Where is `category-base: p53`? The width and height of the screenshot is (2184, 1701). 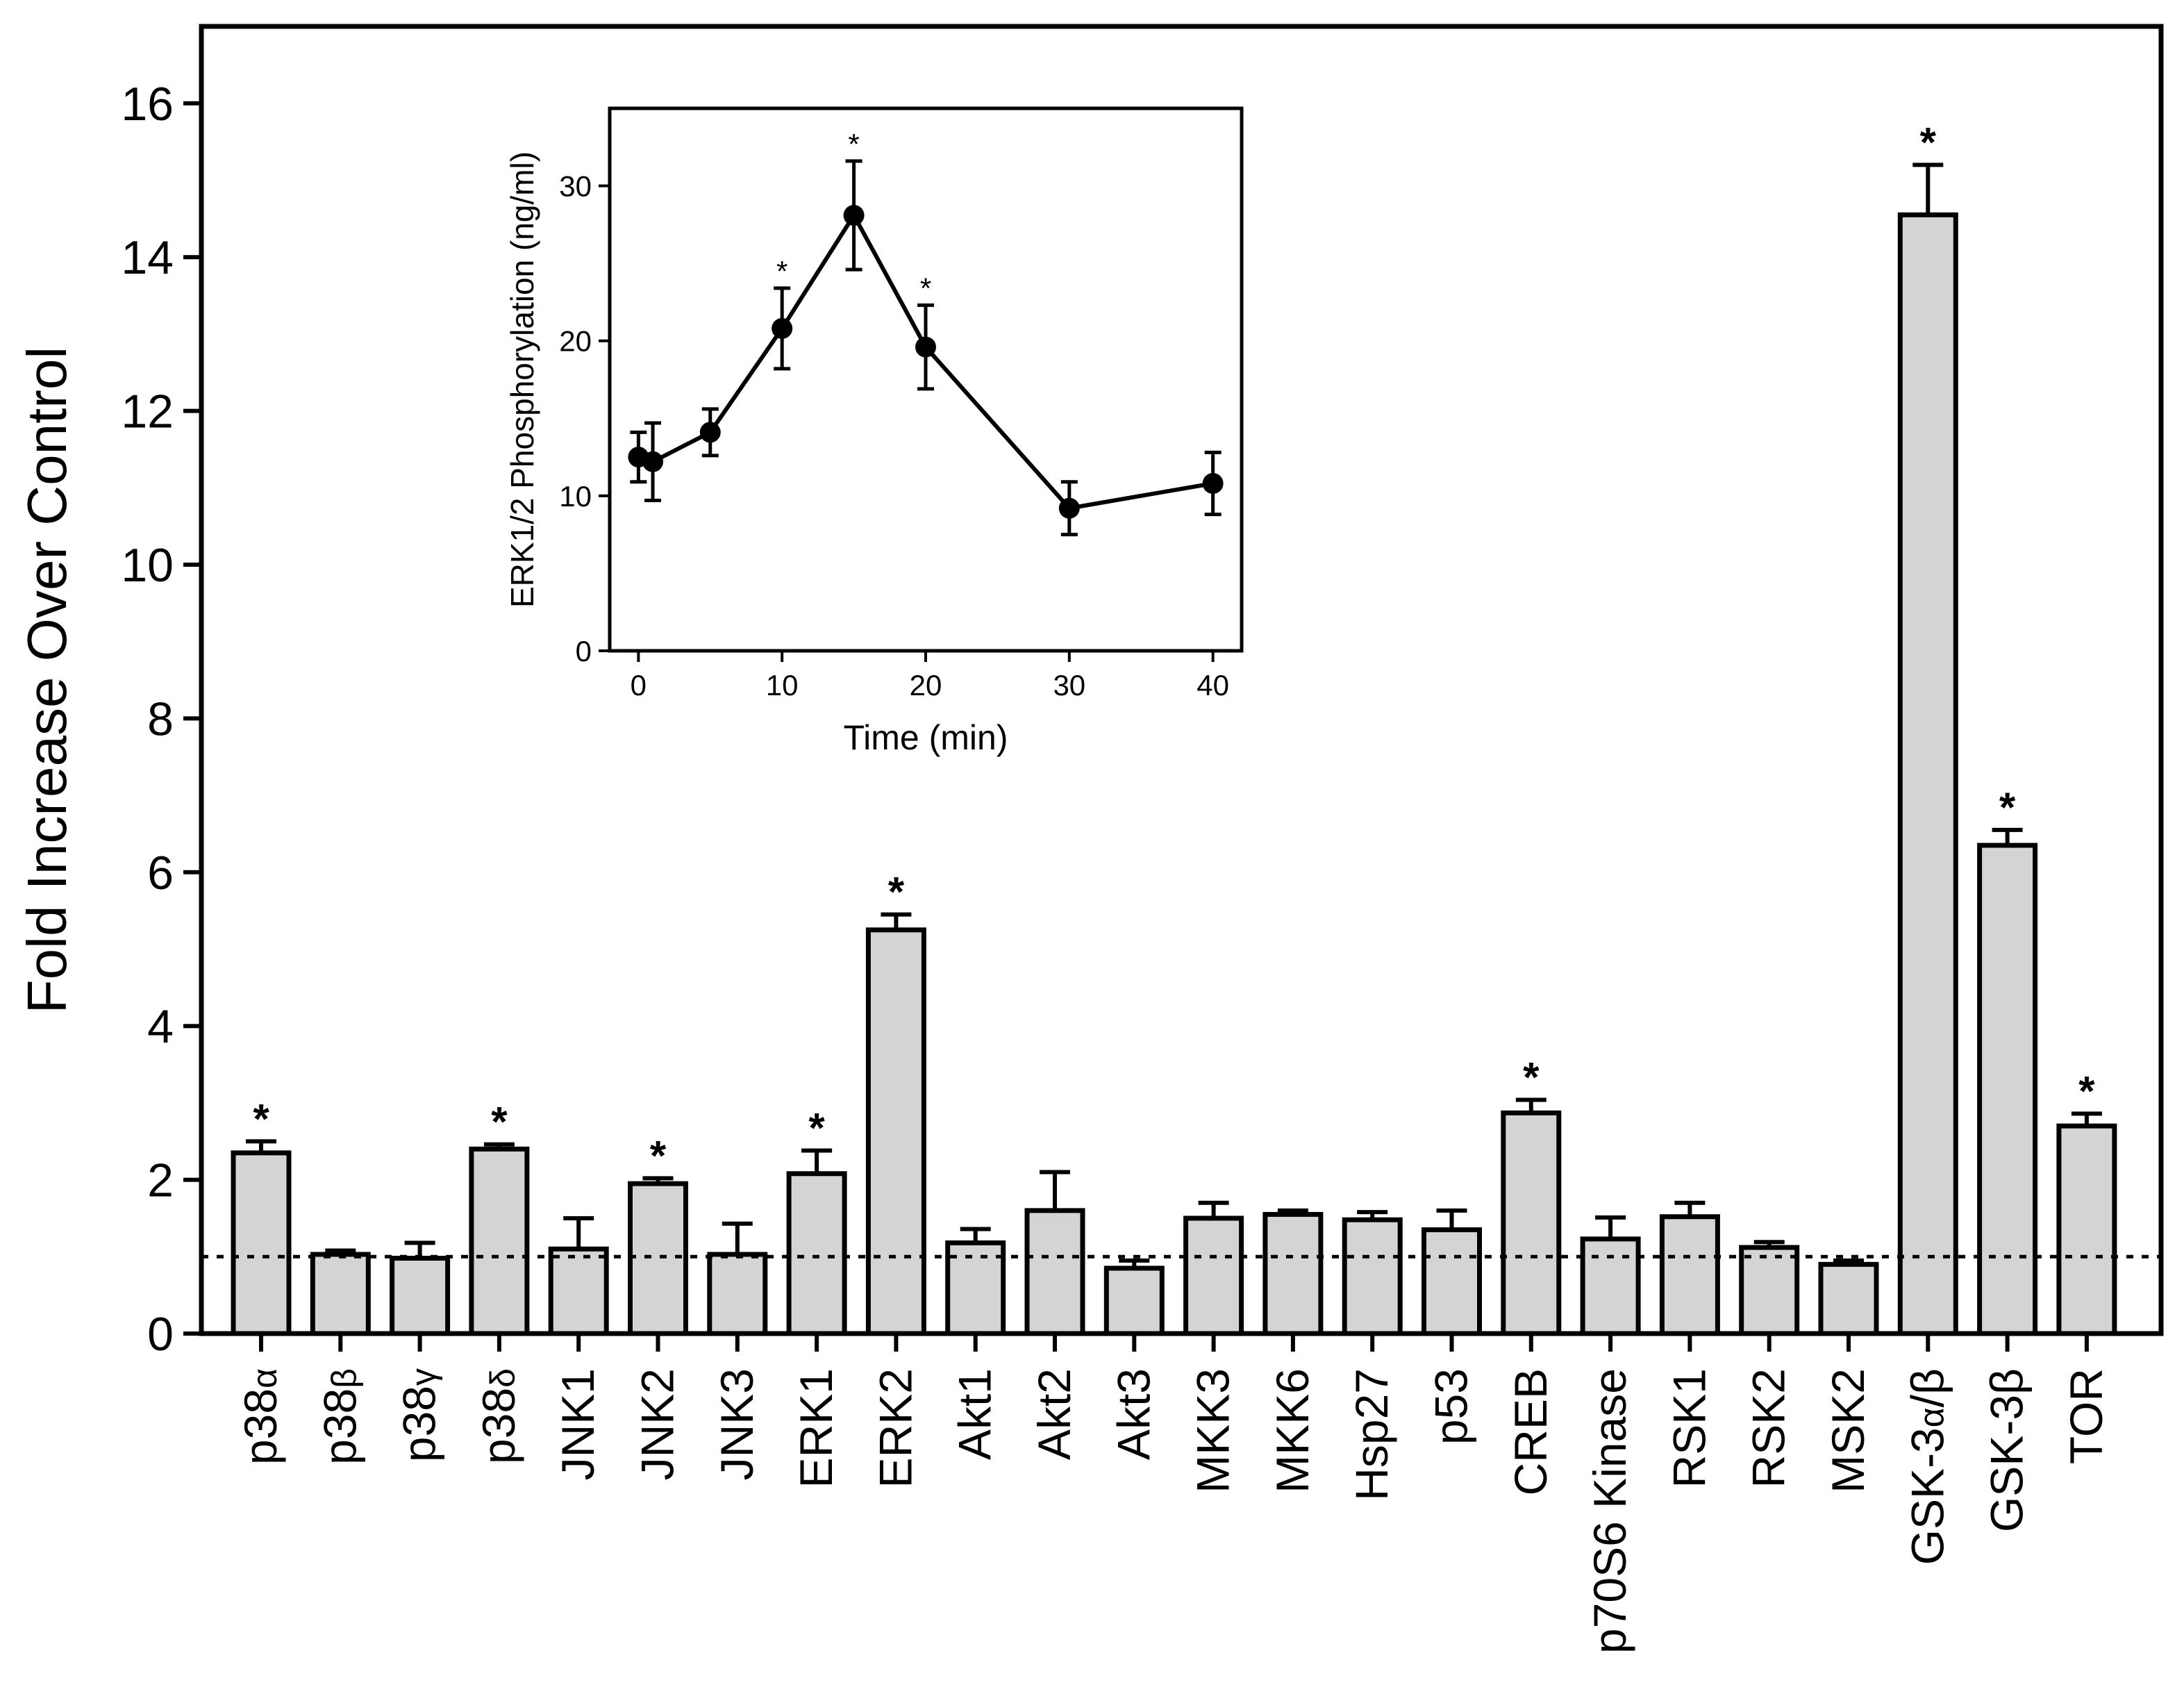
category-base: p53 is located at coordinates (1451, 1406).